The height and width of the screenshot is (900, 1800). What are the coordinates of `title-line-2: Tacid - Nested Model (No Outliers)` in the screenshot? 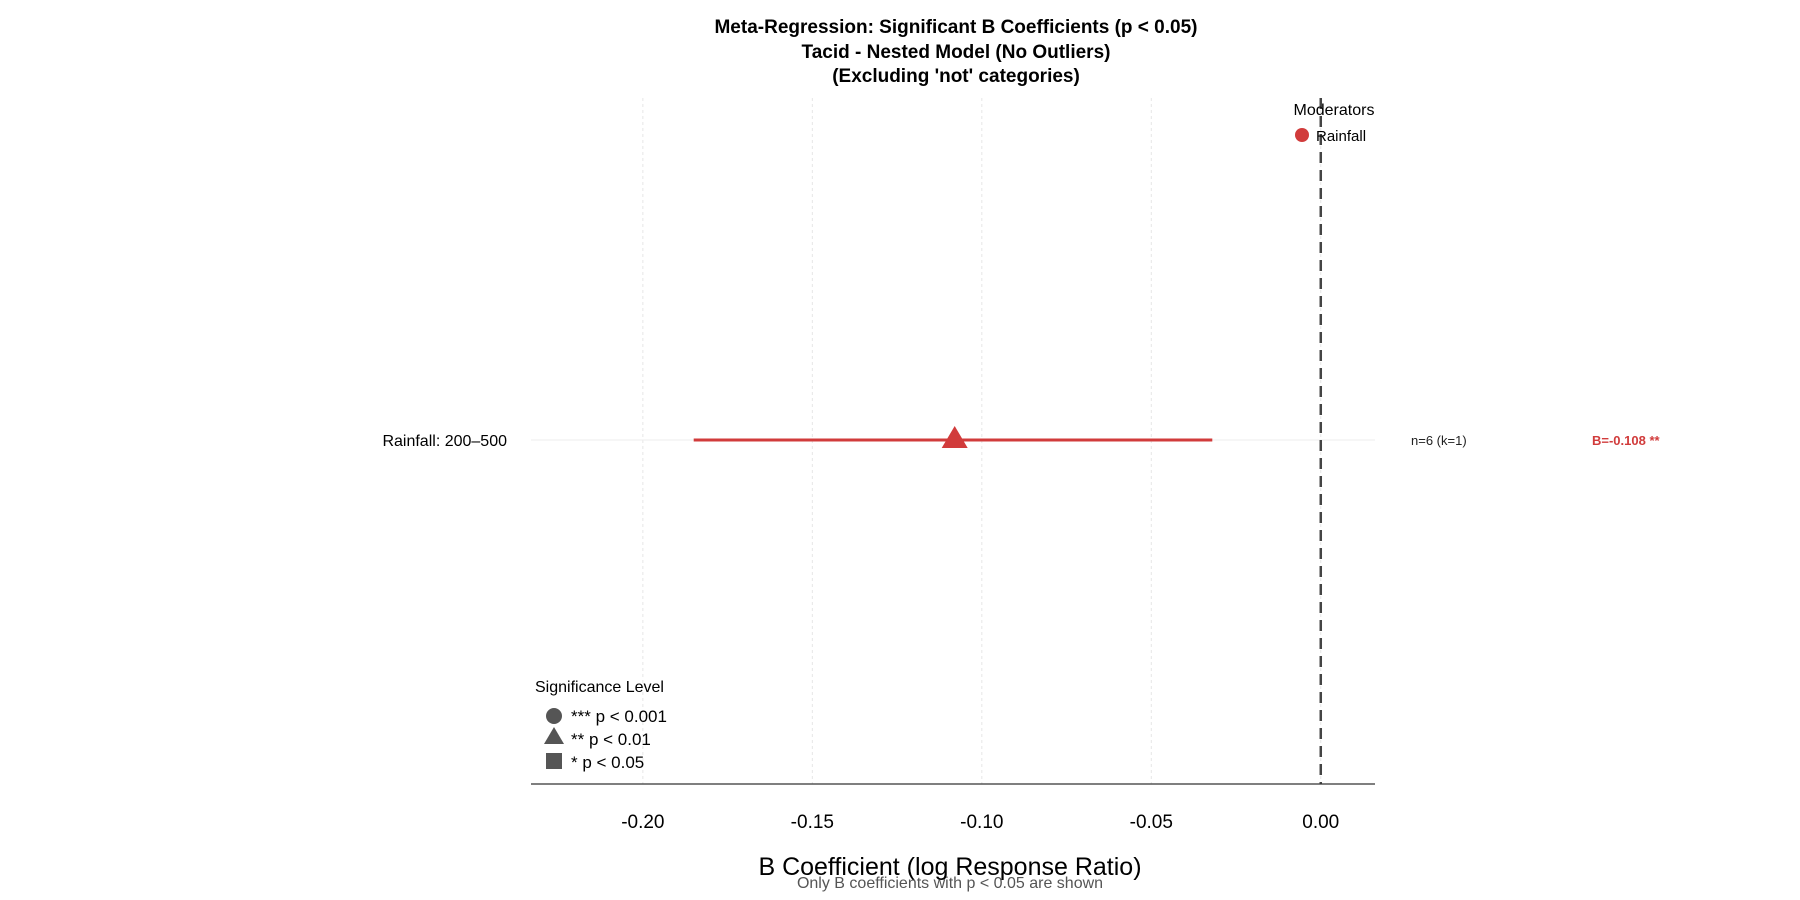 It's located at (956, 52).